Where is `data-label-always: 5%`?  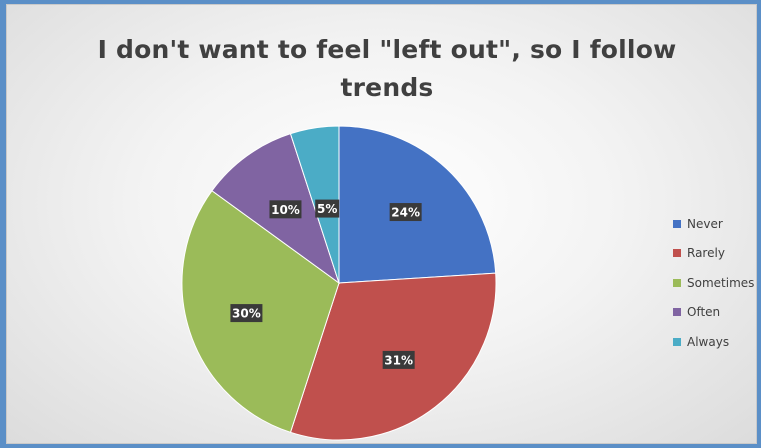
data-label-always: 5% is located at coordinates (327, 208).